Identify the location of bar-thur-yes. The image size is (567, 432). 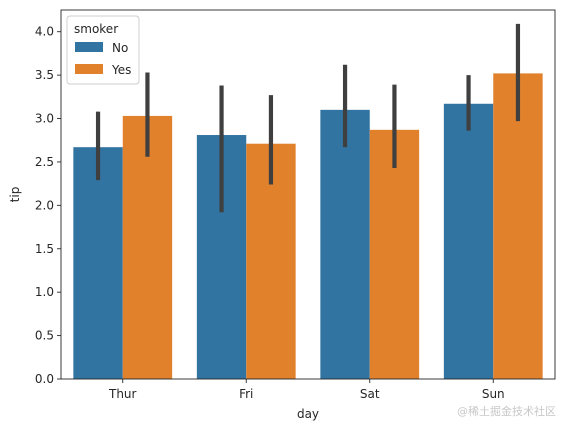
(147, 247).